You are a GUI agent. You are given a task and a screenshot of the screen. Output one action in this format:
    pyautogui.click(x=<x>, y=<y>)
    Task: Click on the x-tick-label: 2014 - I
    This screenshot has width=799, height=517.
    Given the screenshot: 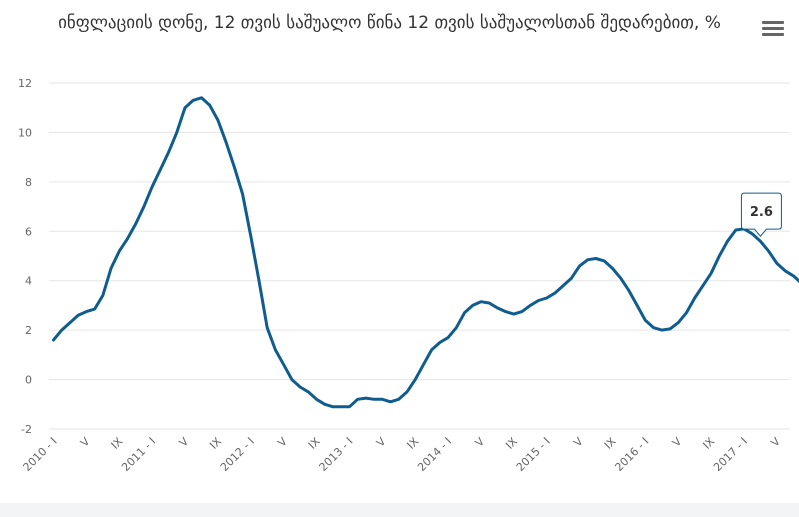 What is the action you would take?
    pyautogui.click(x=434, y=454)
    